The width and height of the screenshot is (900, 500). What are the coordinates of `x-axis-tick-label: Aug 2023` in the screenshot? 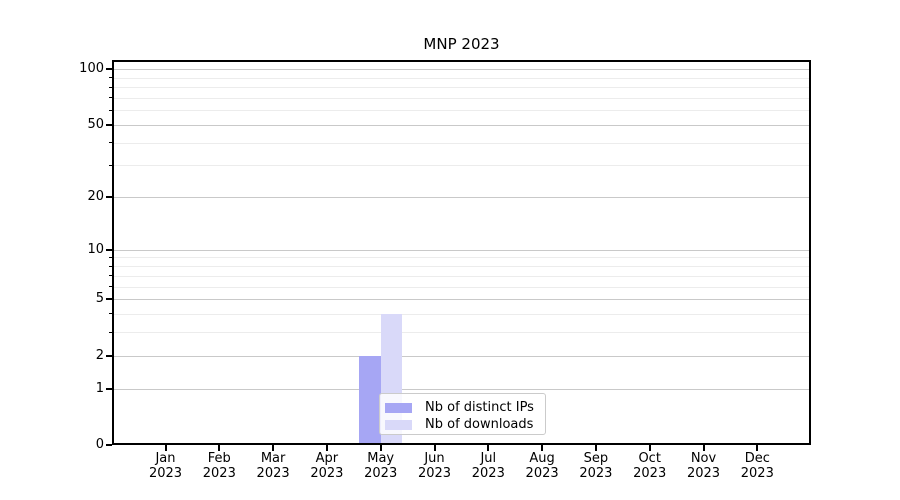 It's located at (542, 466).